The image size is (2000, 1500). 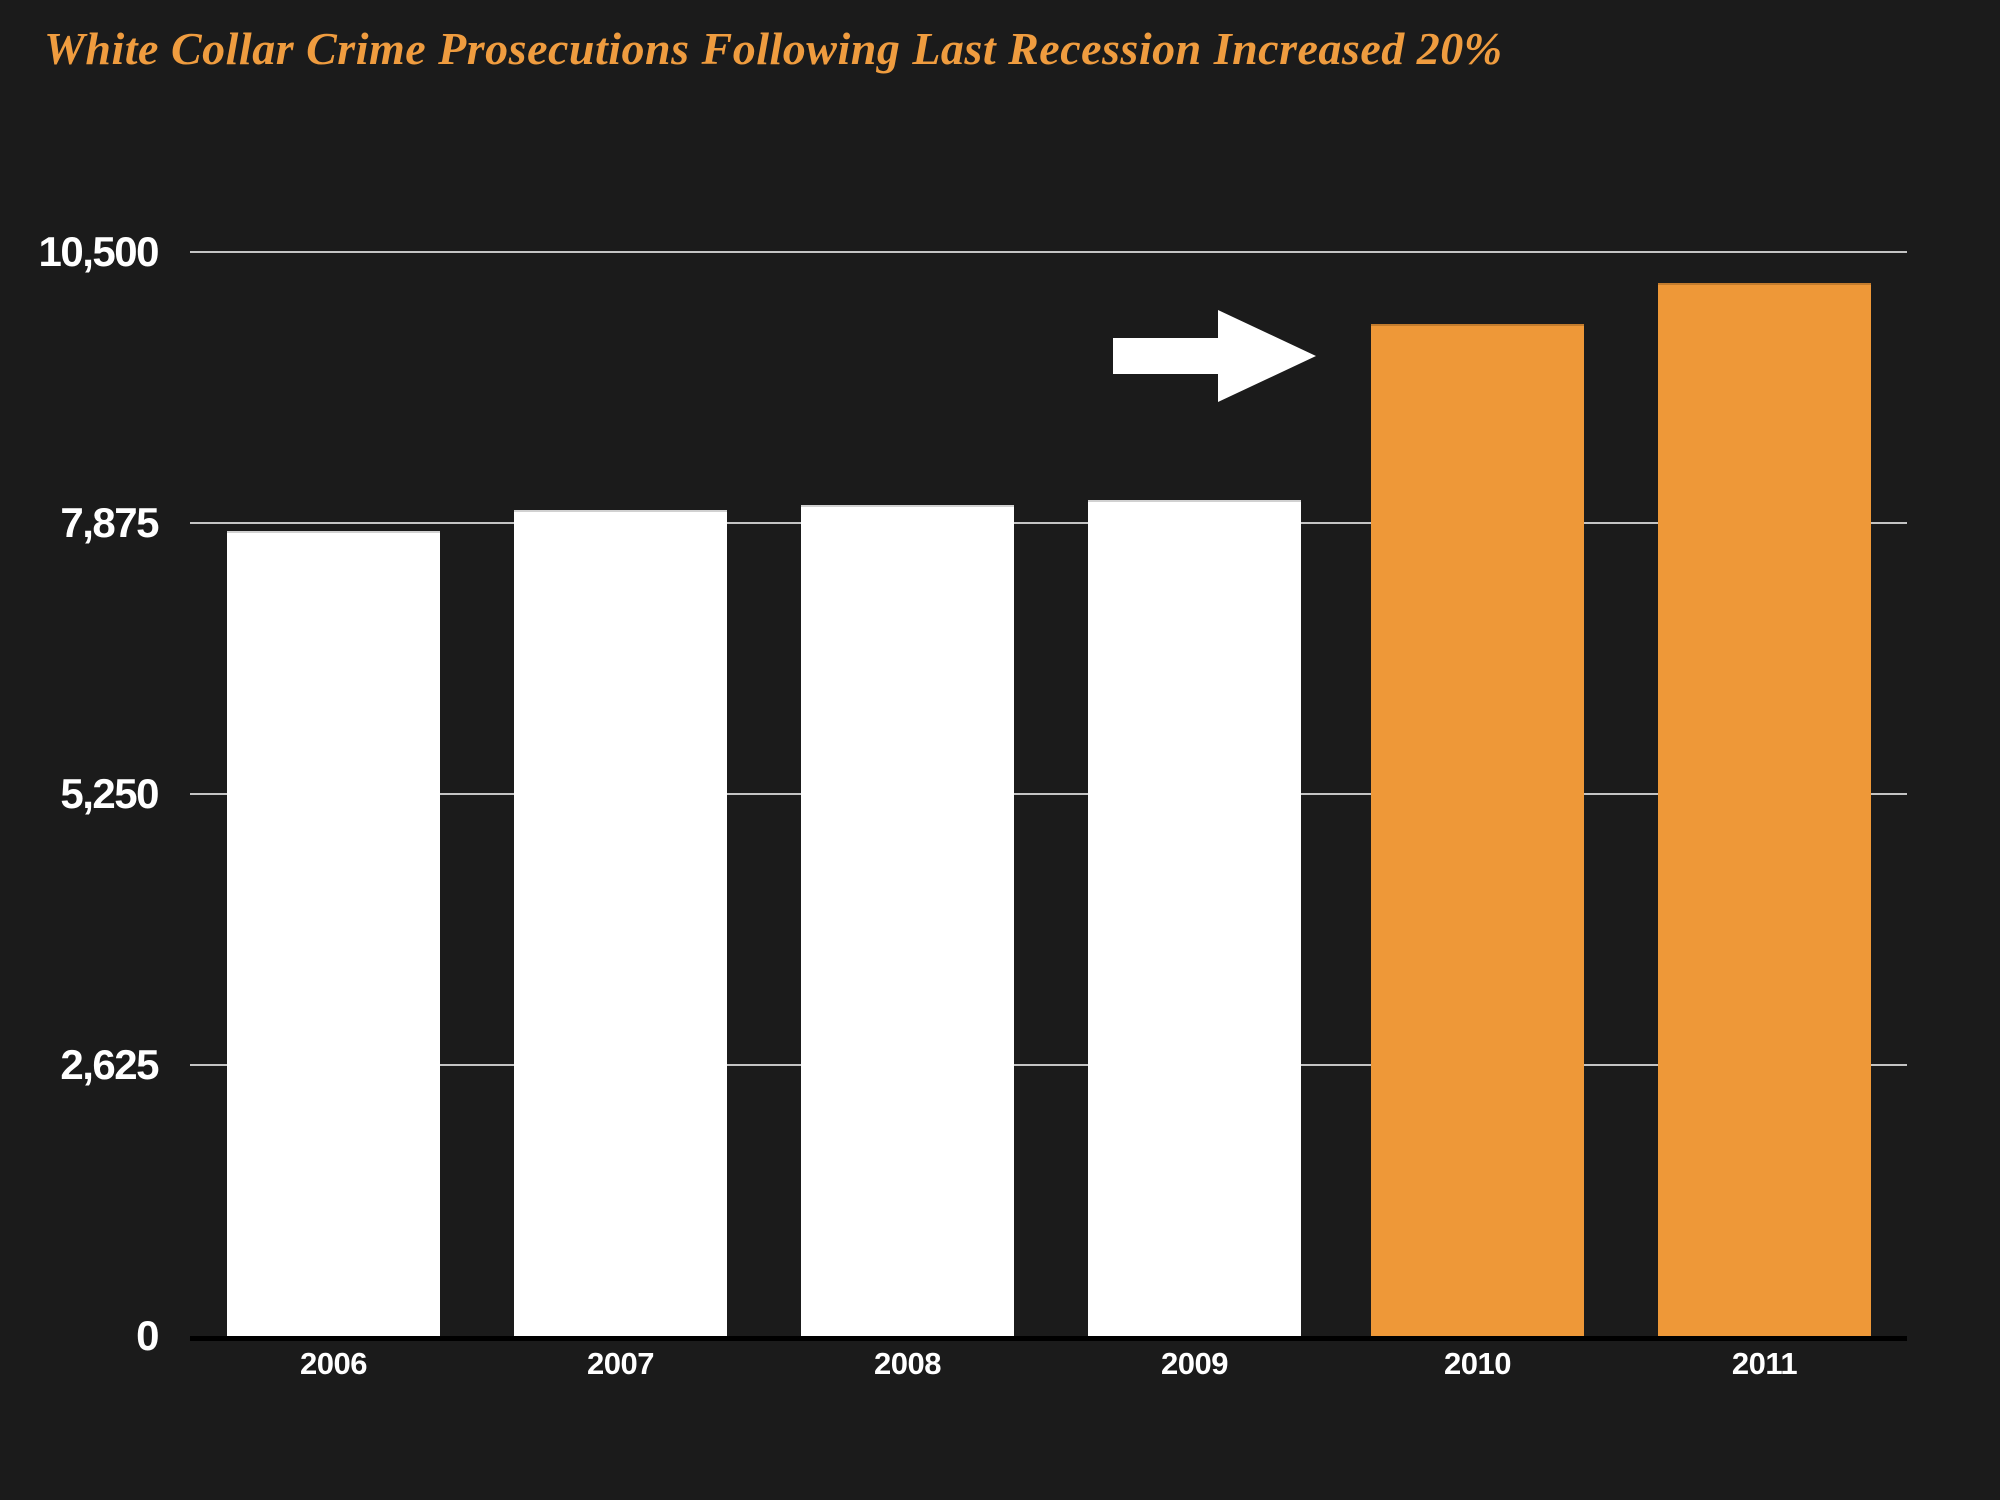 What do you see at coordinates (99, 251) in the screenshot?
I see `y-axis-tick-label: 10,500` at bounding box center [99, 251].